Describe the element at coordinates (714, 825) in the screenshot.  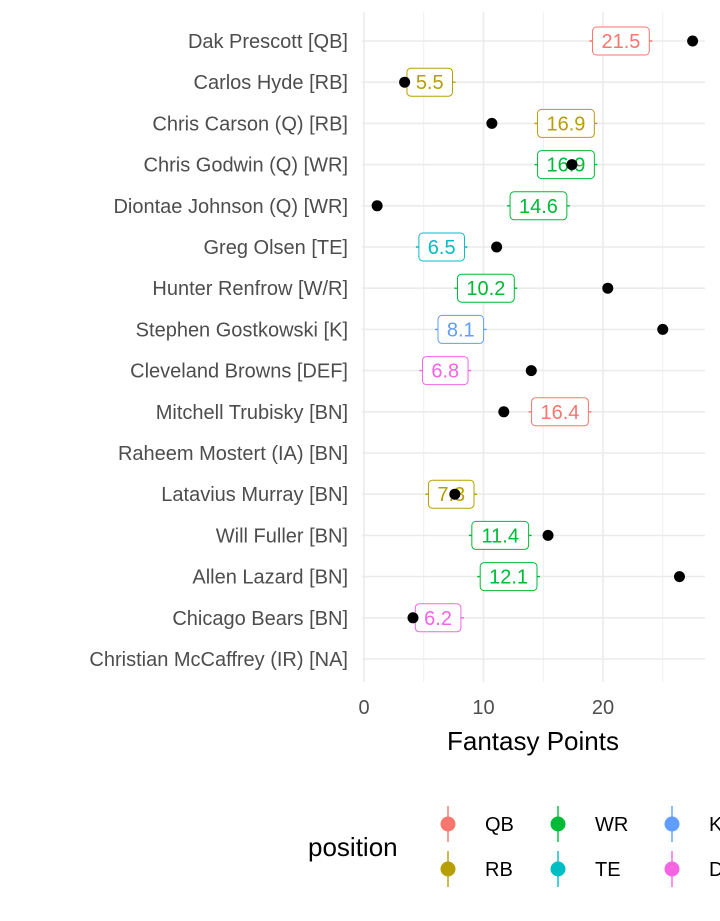
I see `legend-label: K` at that location.